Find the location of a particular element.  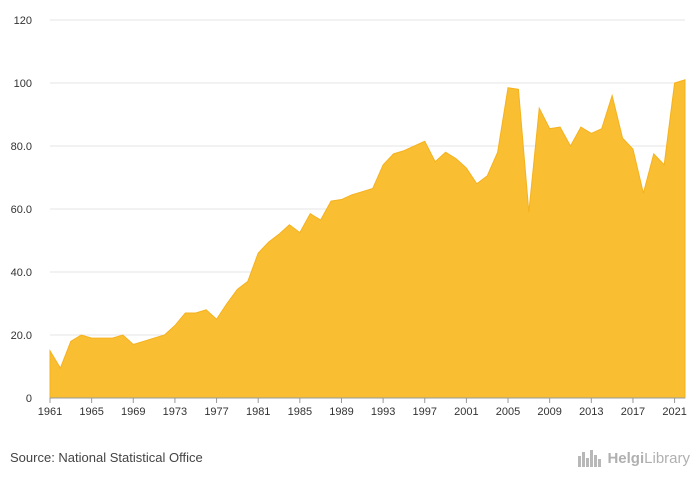

x-tick-label: 2017 is located at coordinates (633, 412).